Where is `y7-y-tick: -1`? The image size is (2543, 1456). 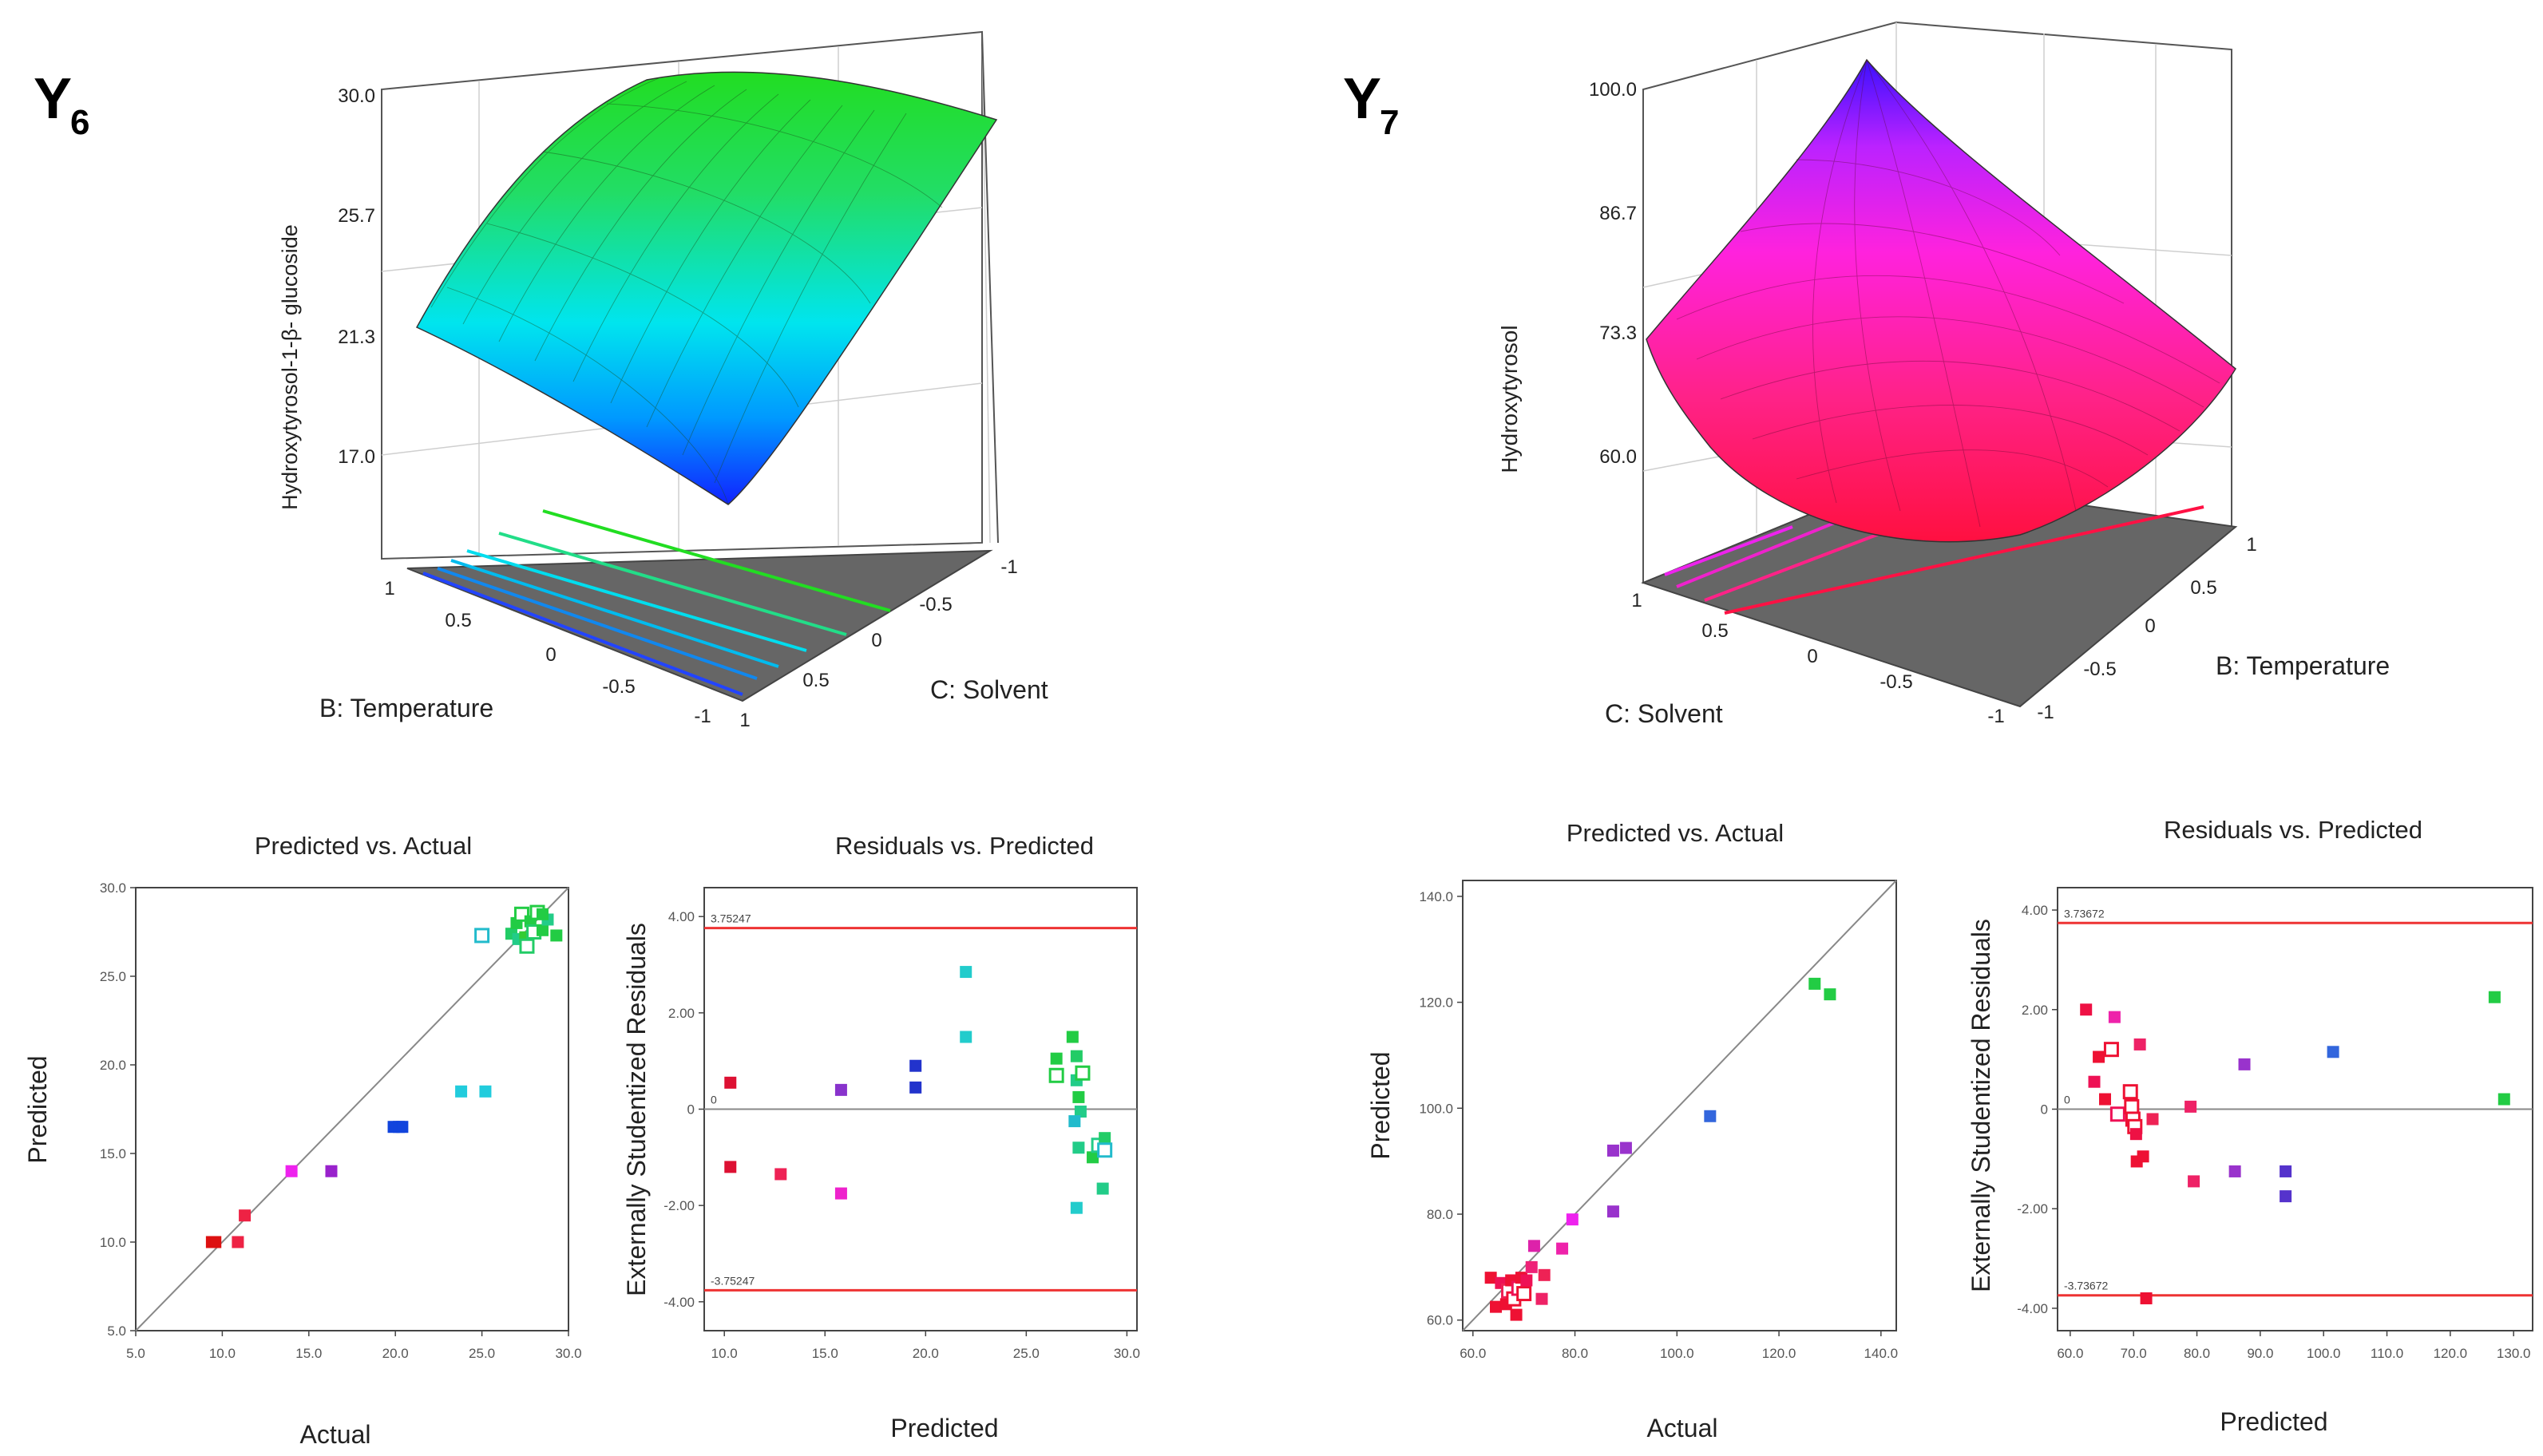 y7-y-tick: -1 is located at coordinates (2045, 712).